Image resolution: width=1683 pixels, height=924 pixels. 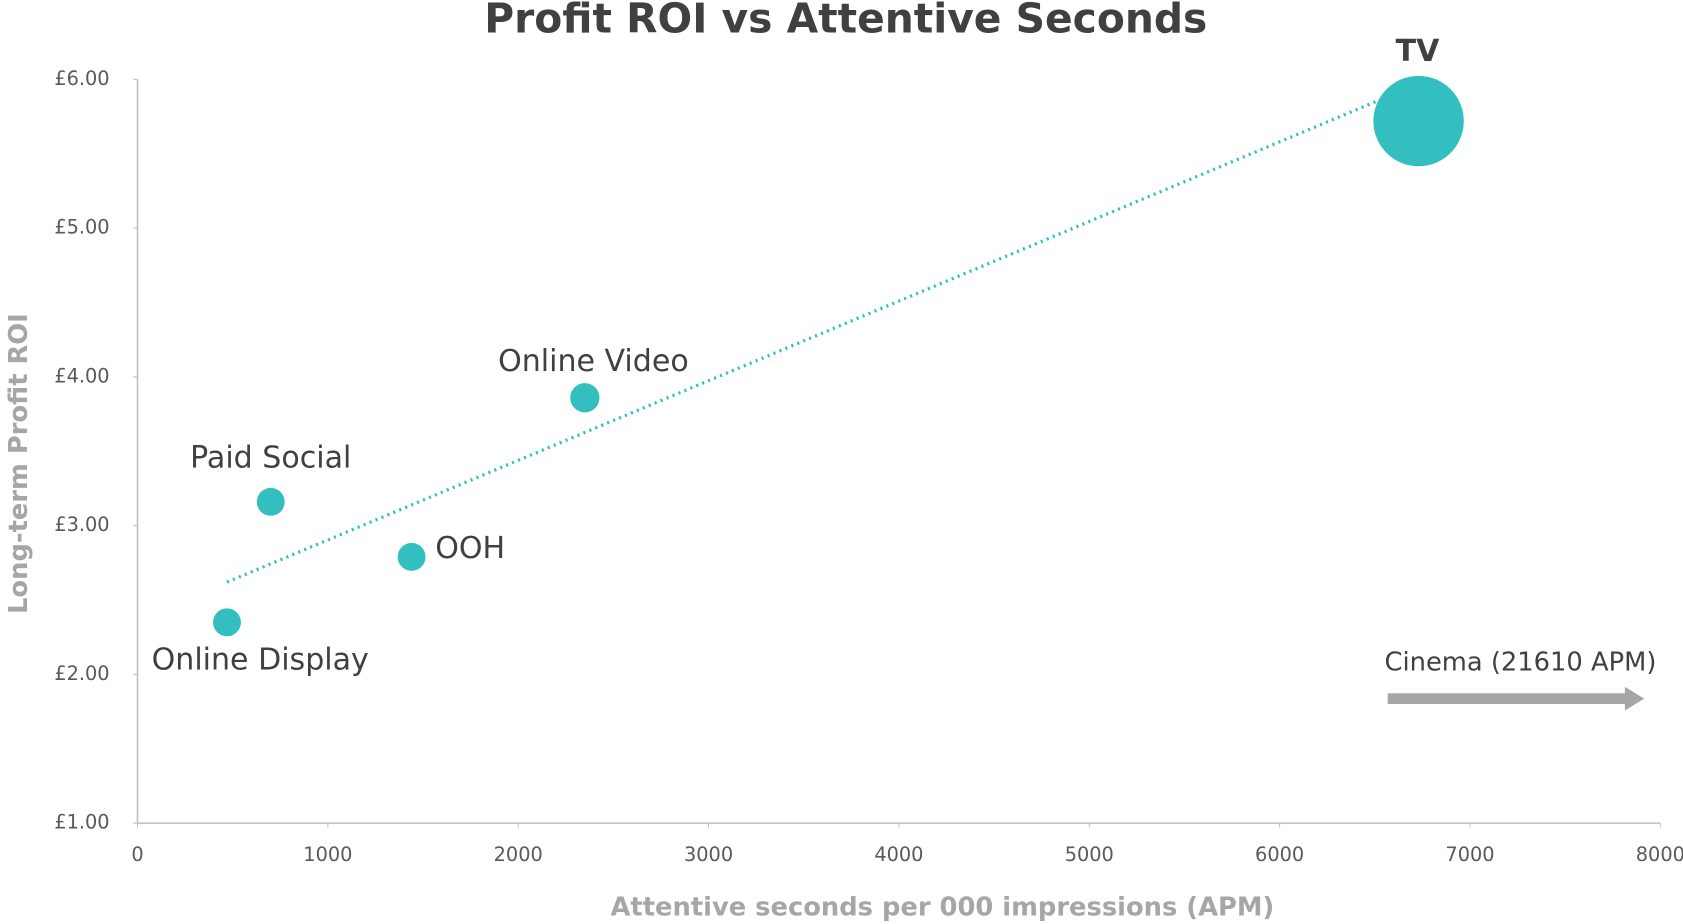 What do you see at coordinates (845, 21) in the screenshot?
I see `chart-title: Profit ROI vs Attentive Seconds` at bounding box center [845, 21].